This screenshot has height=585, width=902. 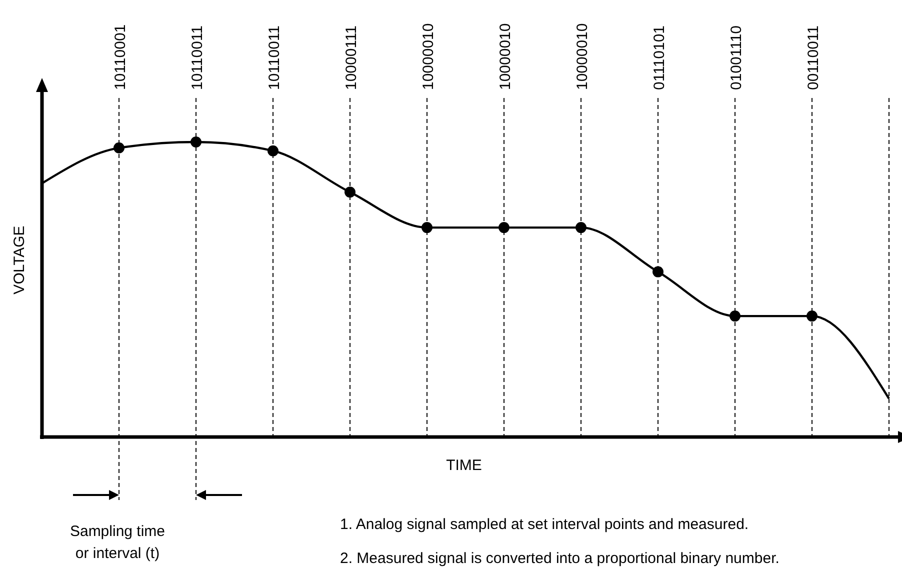 I want to click on x-tick-label: 10000111, so click(x=351, y=57).